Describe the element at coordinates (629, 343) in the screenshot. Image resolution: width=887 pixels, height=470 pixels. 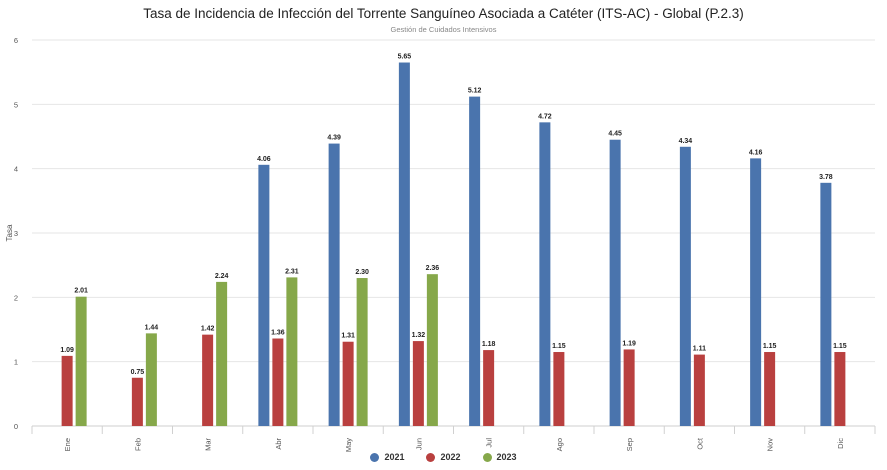
I see `data-label: 1.19` at that location.